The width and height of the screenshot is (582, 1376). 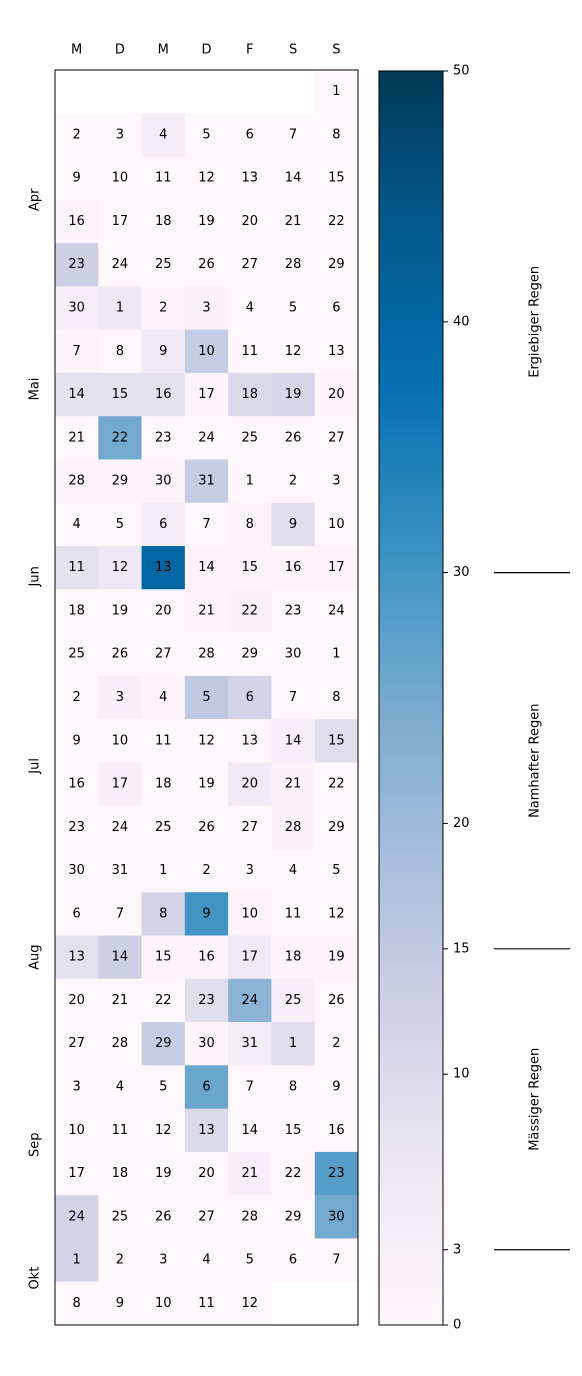 I want to click on day-label: 22, so click(x=336, y=221).